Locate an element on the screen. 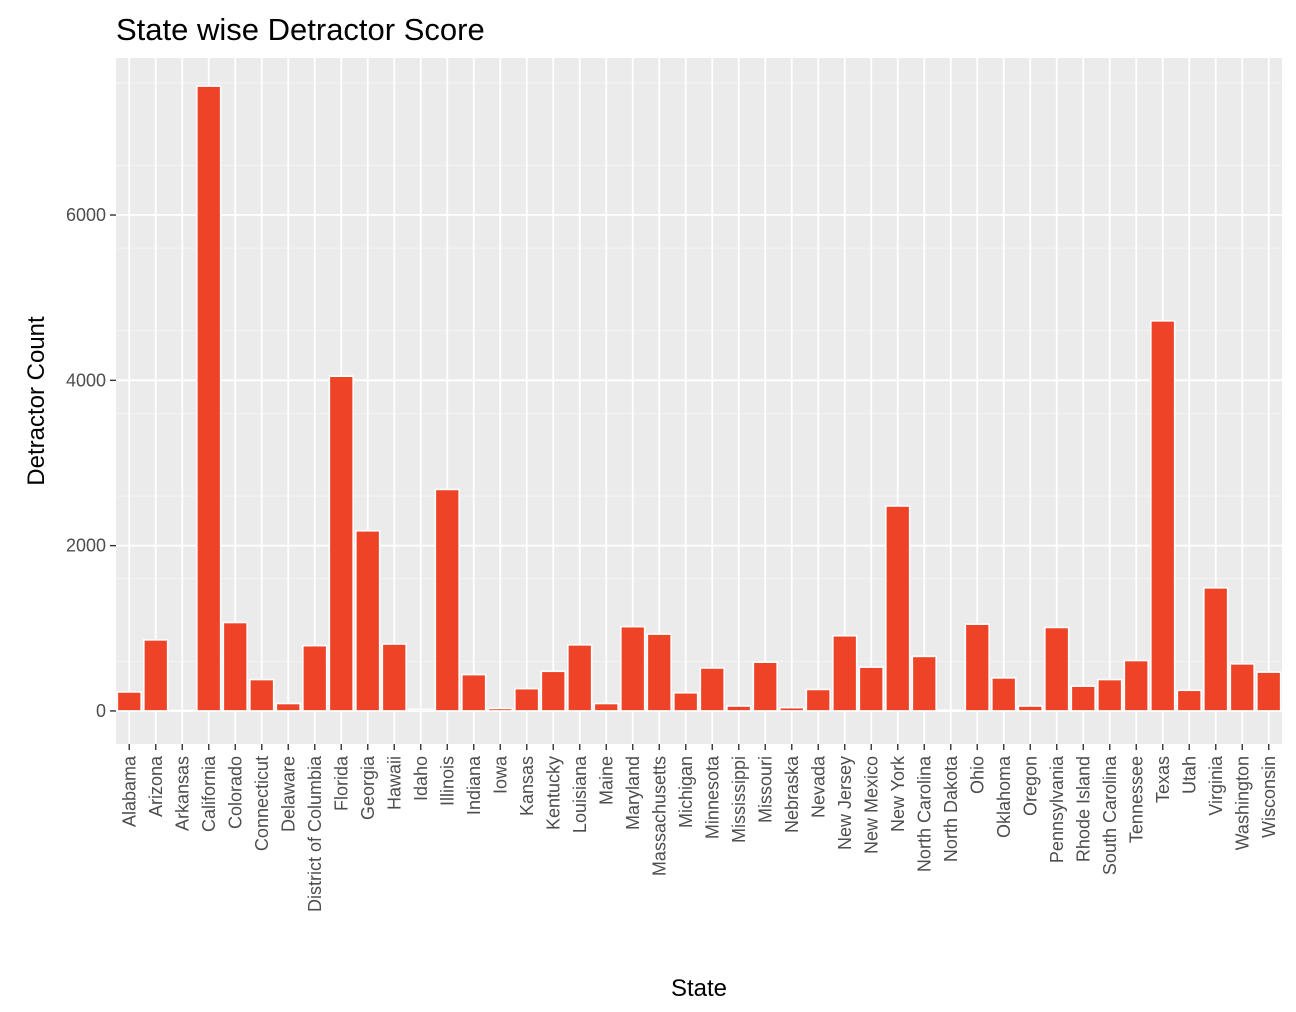 The image size is (1296, 1012). x-tick-label: New York is located at coordinates (898, 793).